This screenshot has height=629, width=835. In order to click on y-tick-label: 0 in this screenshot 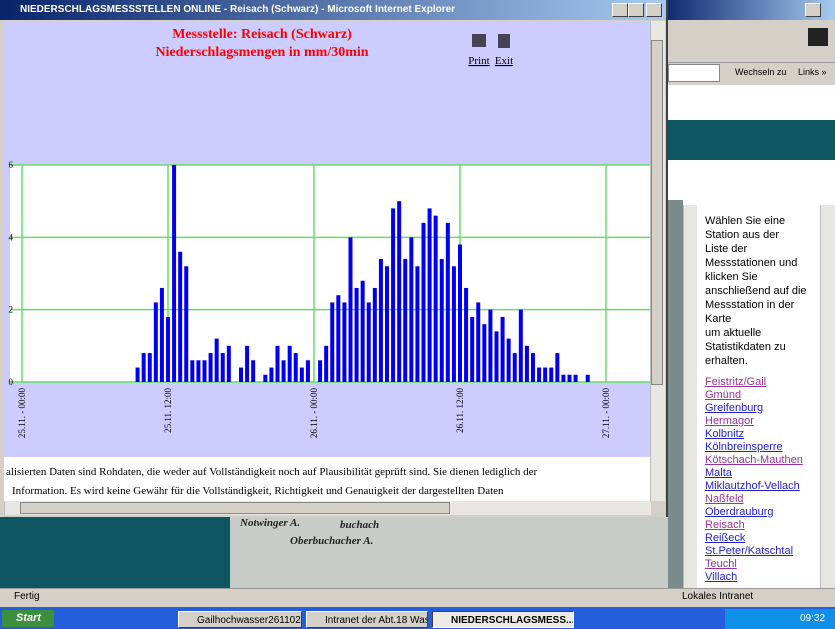, I will do `click(11, 382)`.